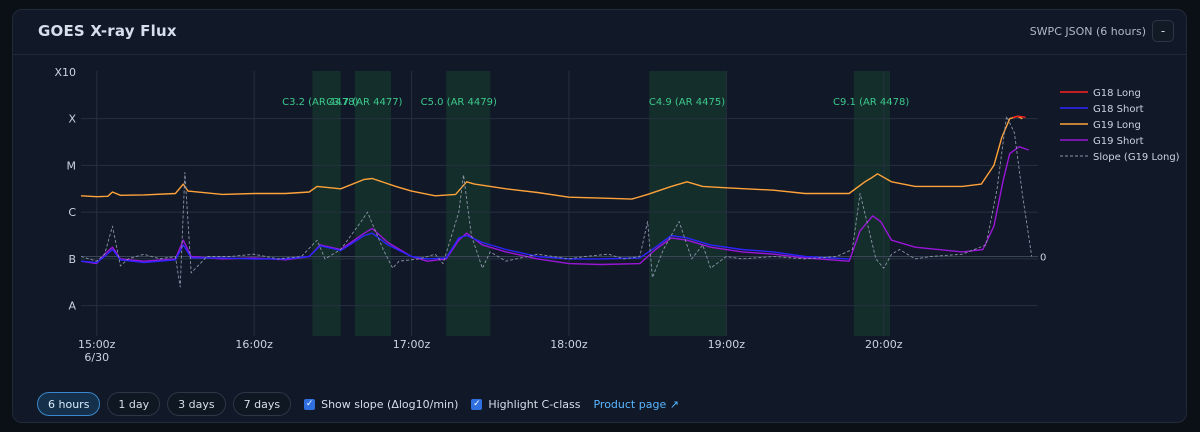 The height and width of the screenshot is (432, 1200). Describe the element at coordinates (96, 357) in the screenshot. I see `x-tick-date-label: 6/30` at that location.